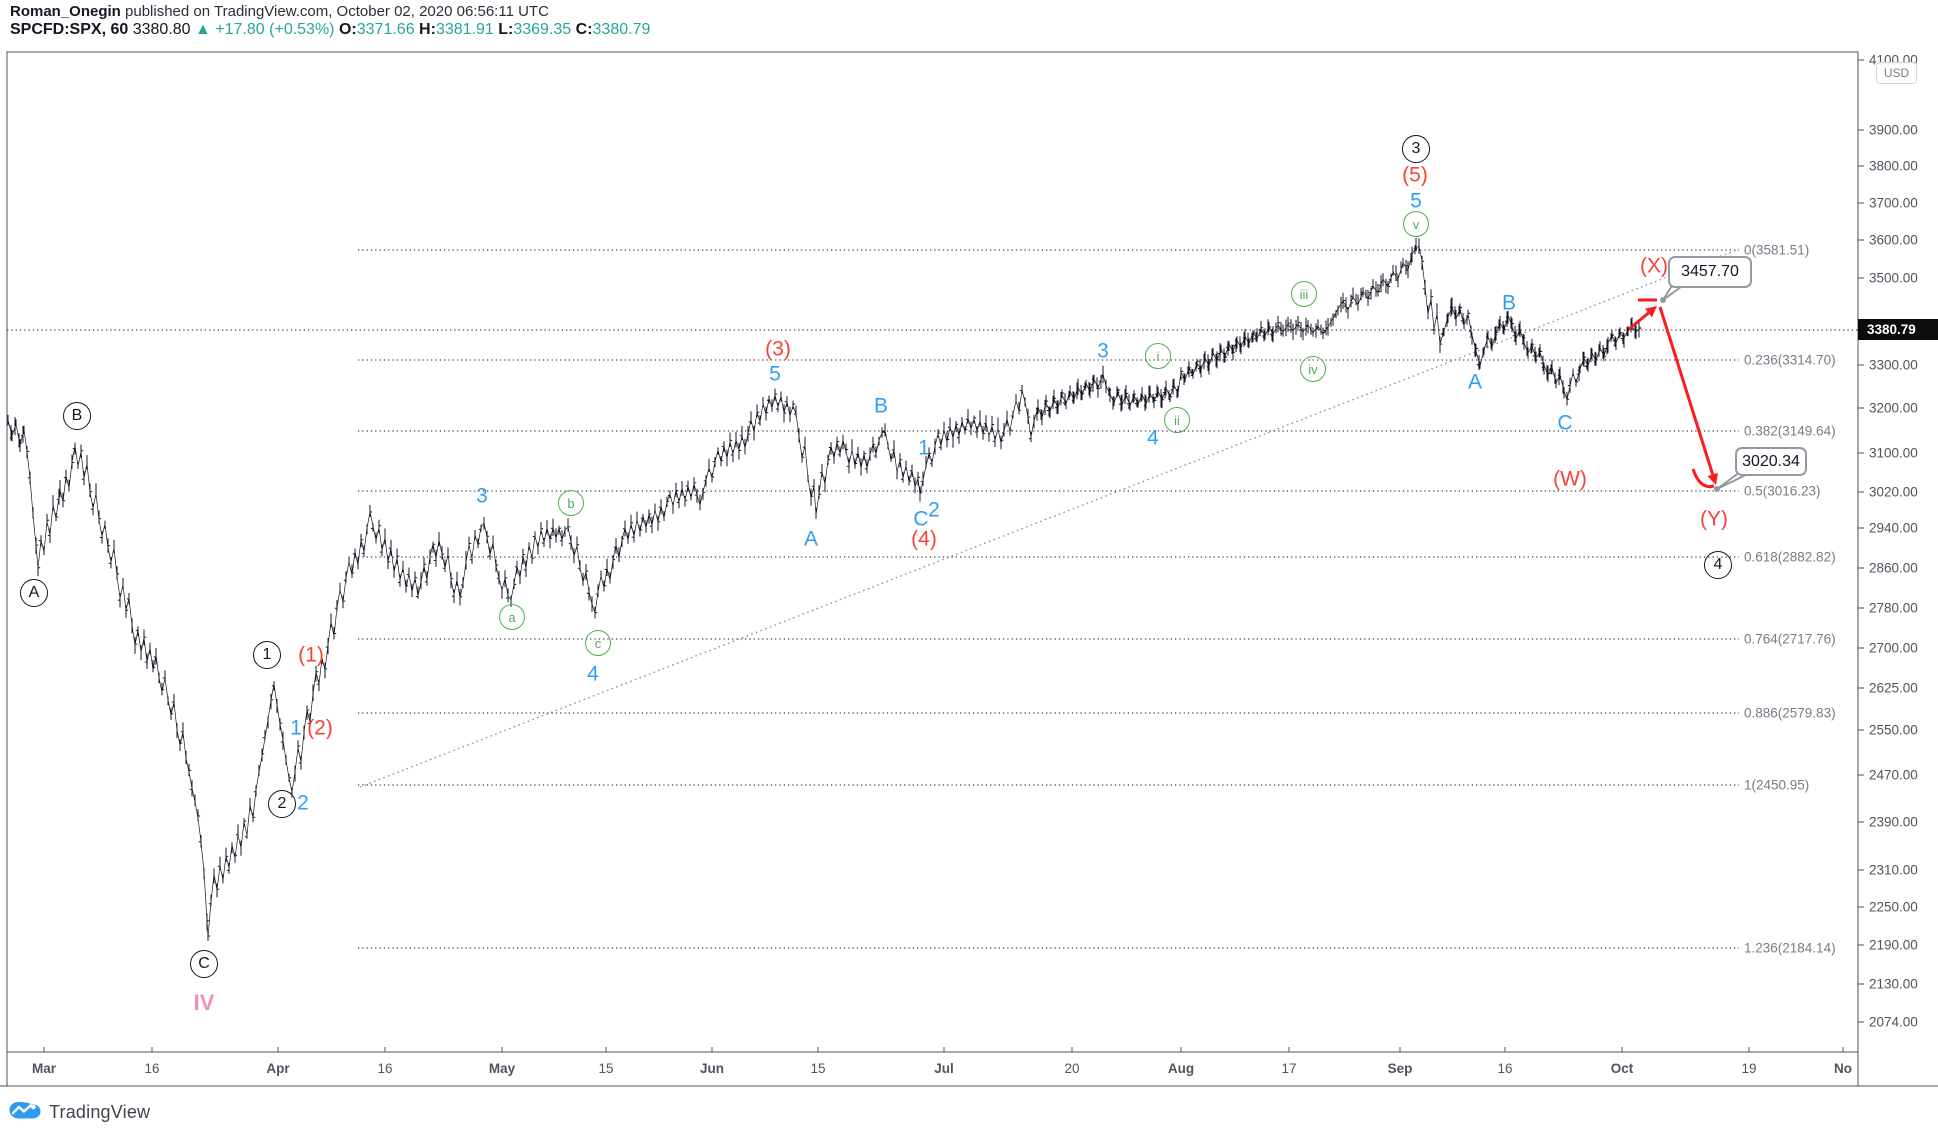 The height and width of the screenshot is (1131, 1938). What do you see at coordinates (100, 1111) in the screenshot?
I see `tradingview-logo-text: TradingView` at bounding box center [100, 1111].